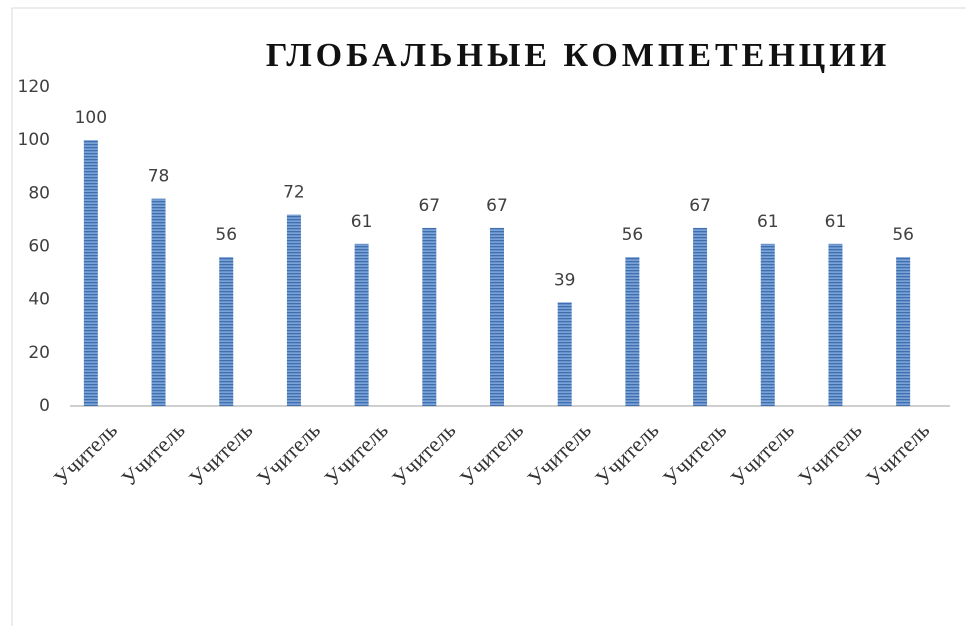  I want to click on chart-title: ГЛОБАЛЬНЫЕ КОМПЕТЕНЦИИ, so click(578, 55).